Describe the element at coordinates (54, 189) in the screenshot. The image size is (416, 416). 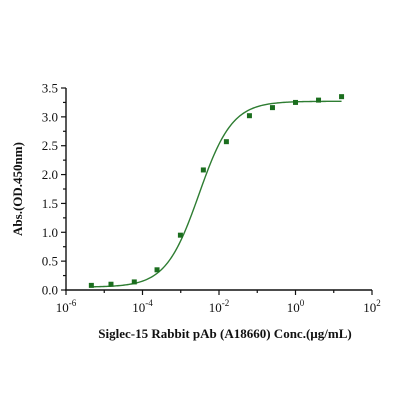
I see `y-axis-ticks: 0.0 0.5 1.0 1.5 2.0 2.5 3.0 3.5` at that location.